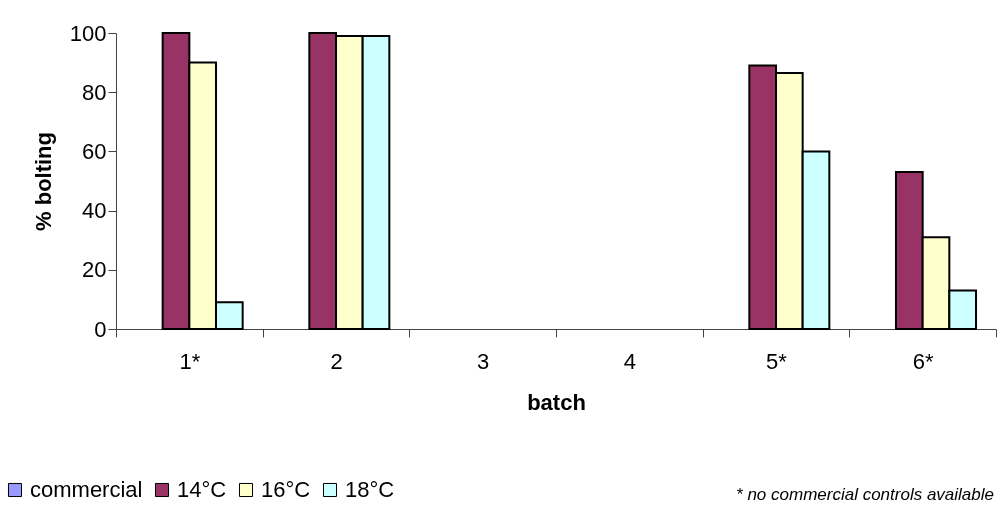  Describe the element at coordinates (43, 181) in the screenshot. I see `y-axis-title: % bolting` at that location.